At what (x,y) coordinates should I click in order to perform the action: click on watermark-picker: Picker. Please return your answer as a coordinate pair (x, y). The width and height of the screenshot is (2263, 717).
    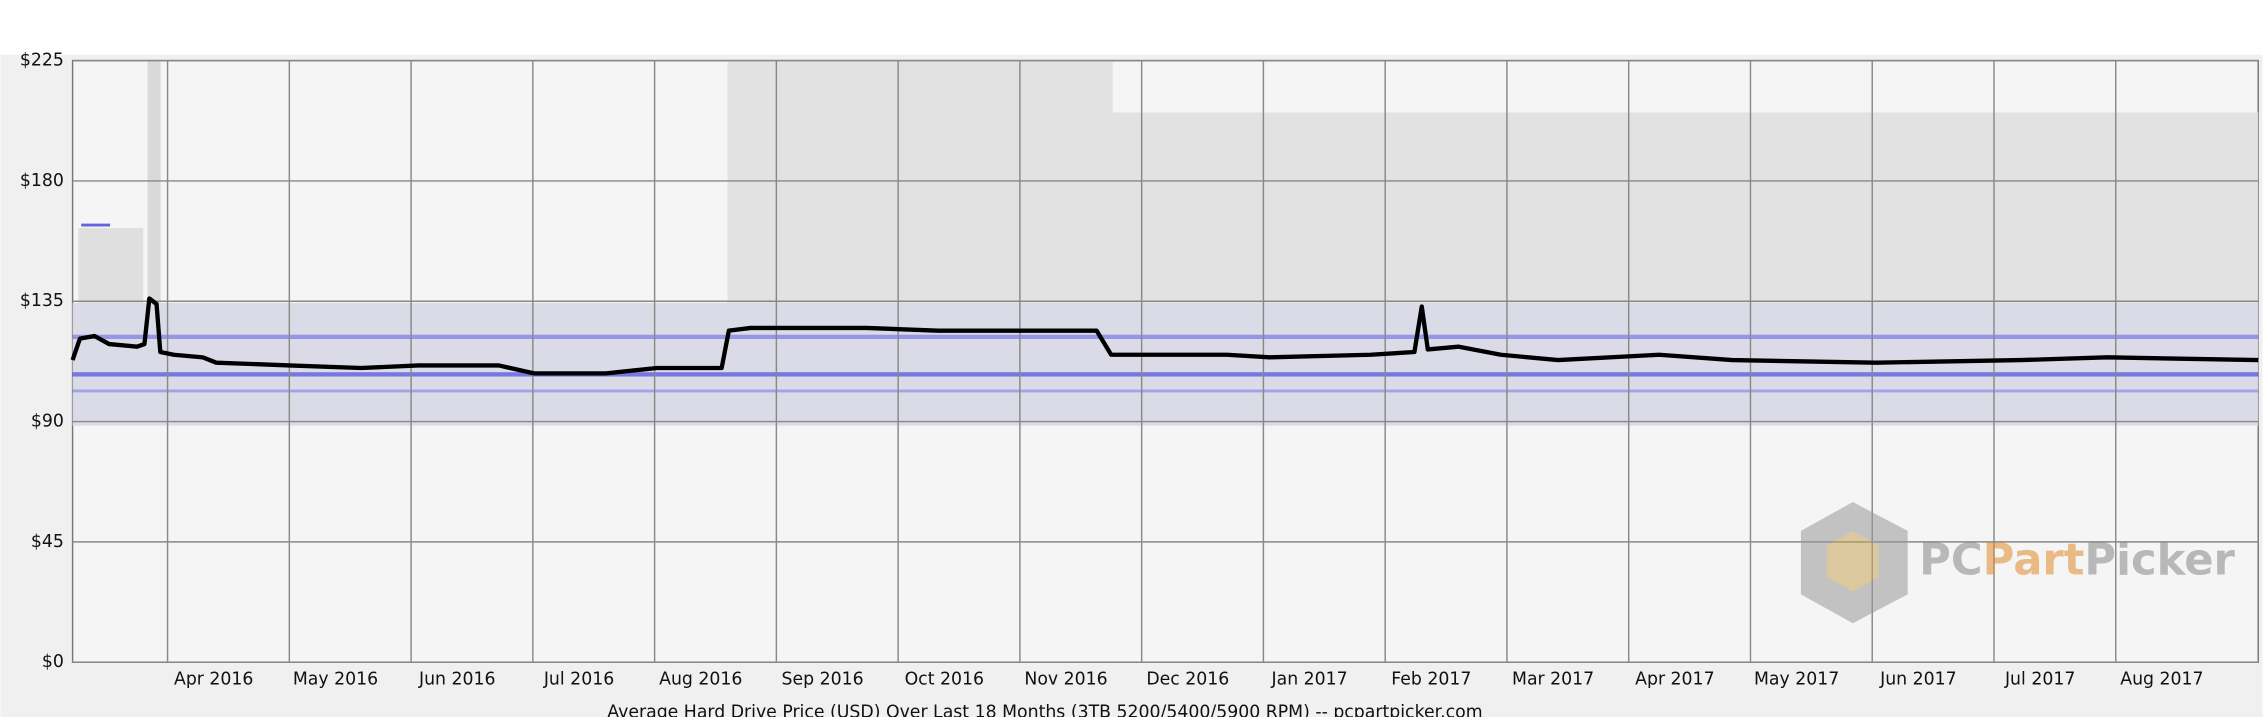
    Looking at the image, I should click on (2159, 560).